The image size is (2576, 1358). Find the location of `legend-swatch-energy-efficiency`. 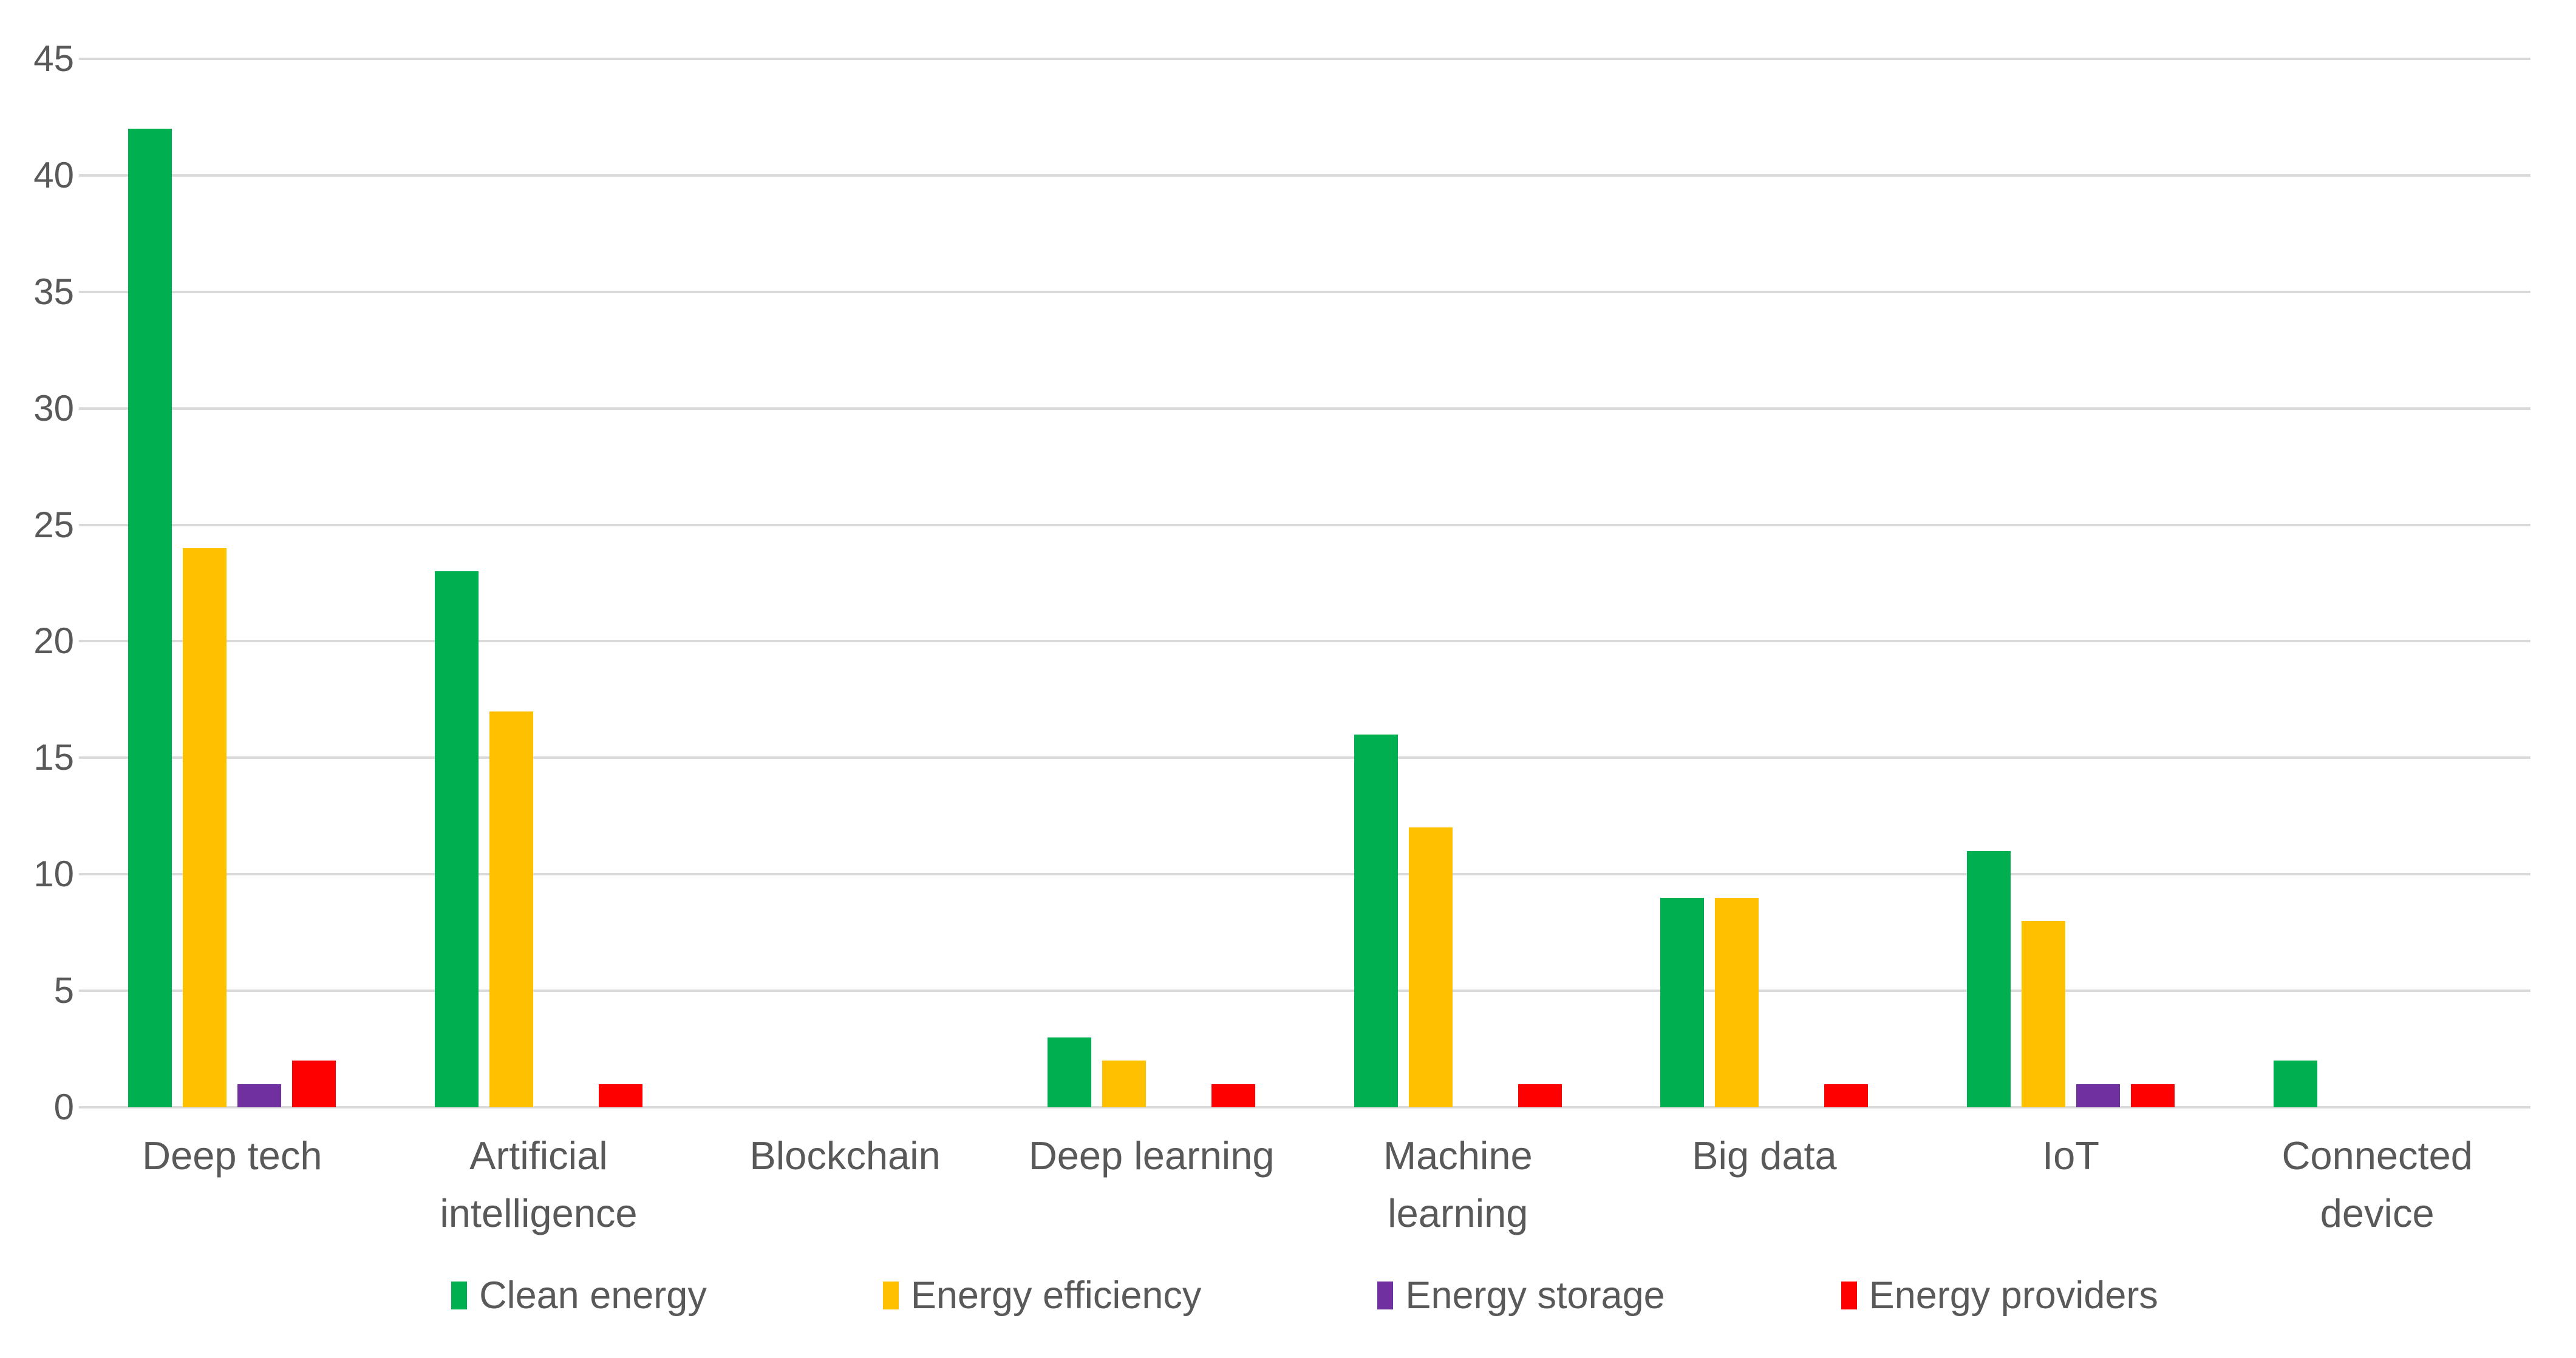

legend-swatch-energy-efficiency is located at coordinates (891, 1295).